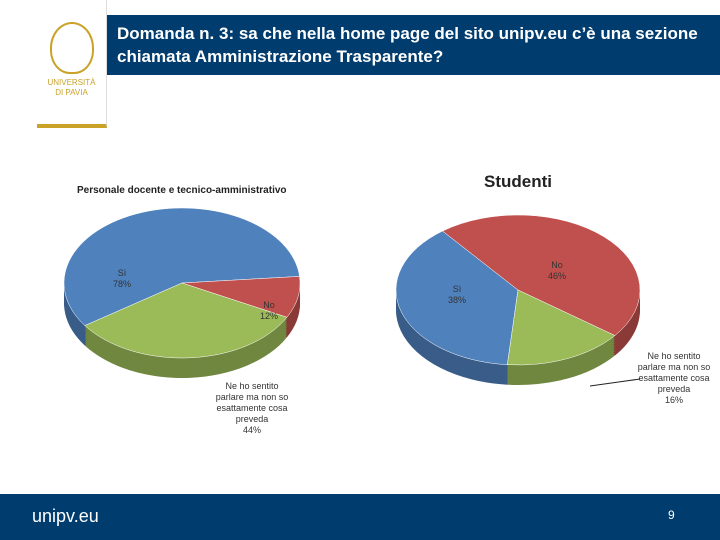 Image resolution: width=720 pixels, height=540 pixels. I want to click on data-label: Sì 78%, so click(122, 279).